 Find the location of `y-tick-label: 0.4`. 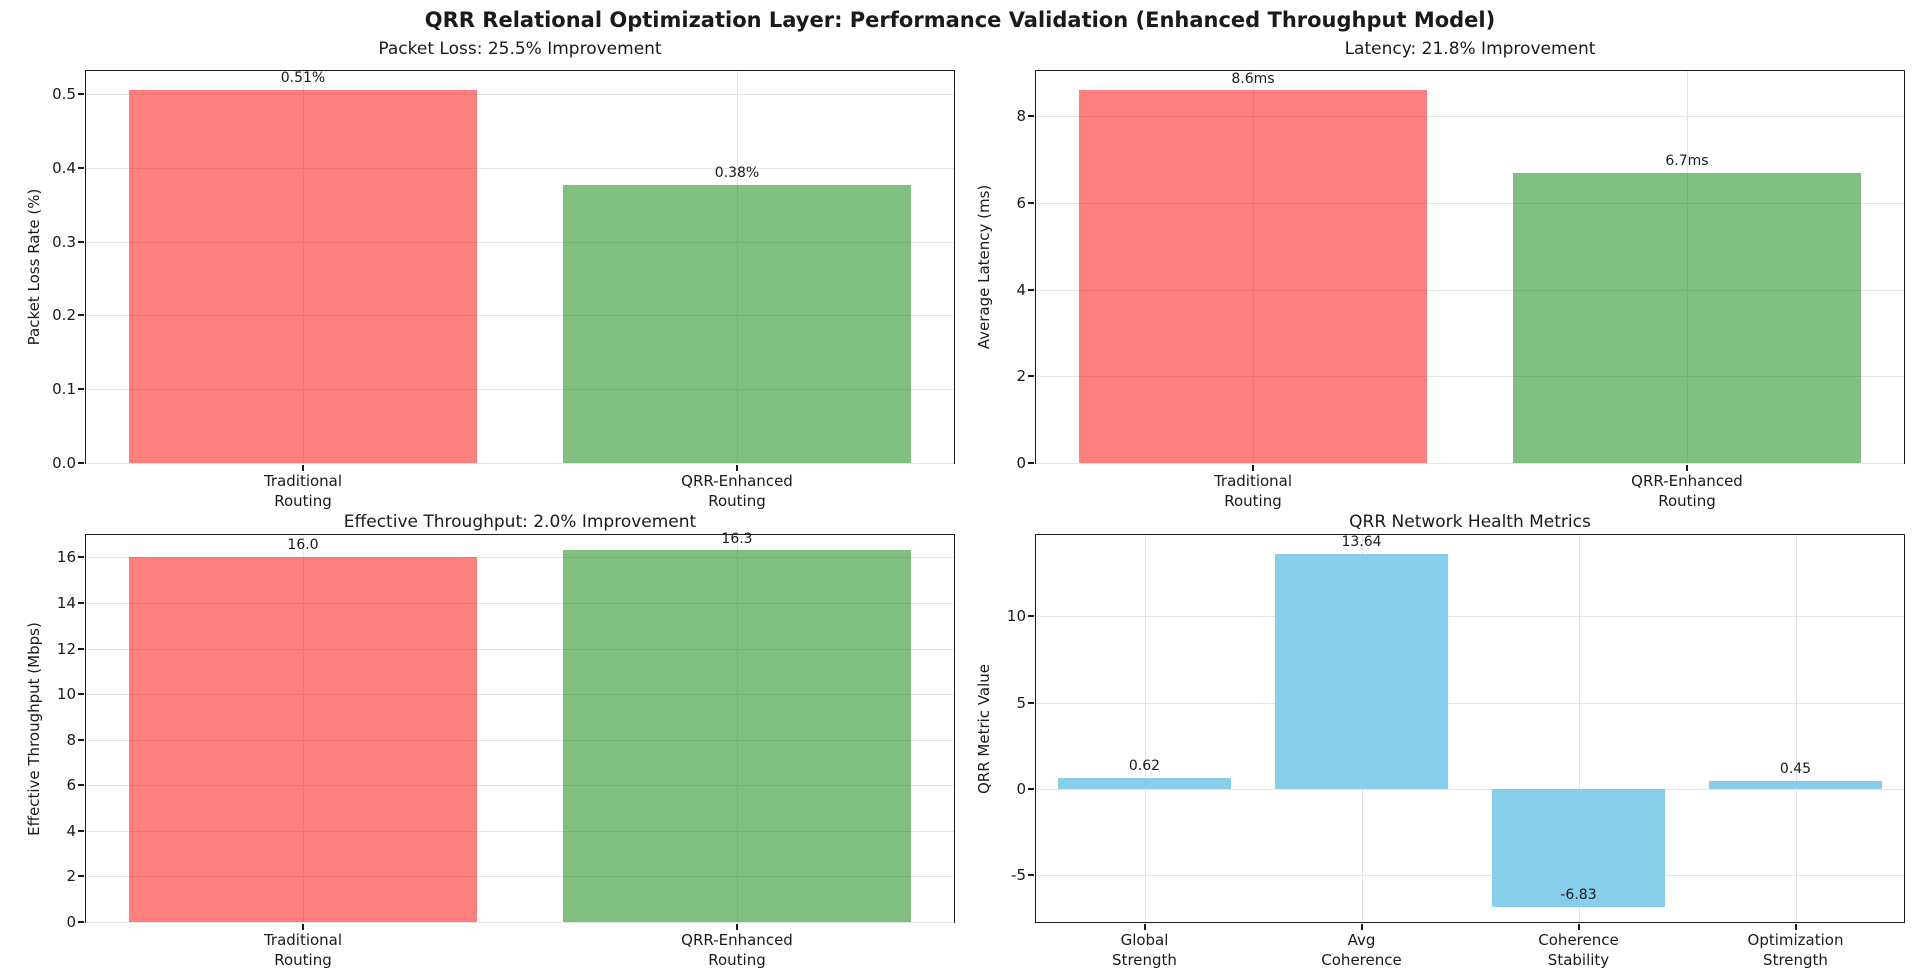

y-tick-label: 0.4 is located at coordinates (64, 167).